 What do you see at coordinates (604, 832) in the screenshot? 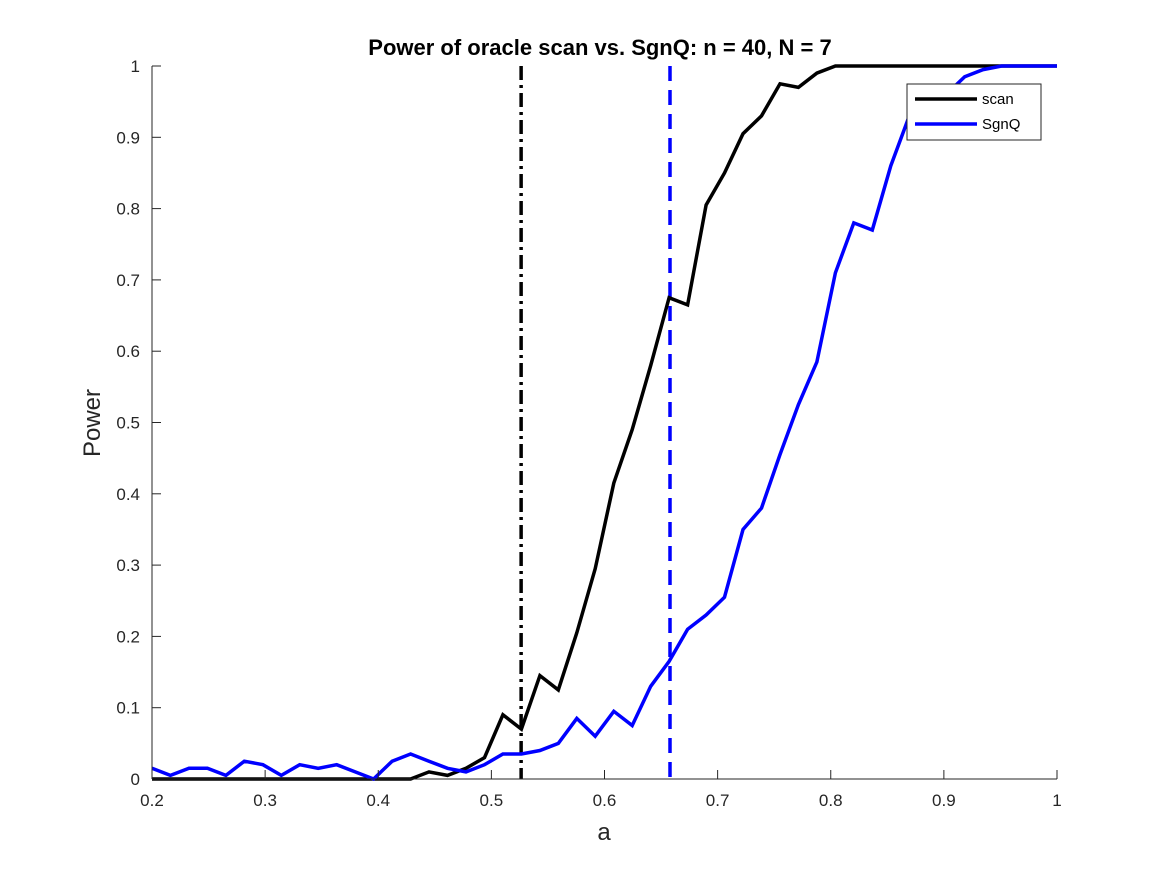
I see `x-axis-label: a` at bounding box center [604, 832].